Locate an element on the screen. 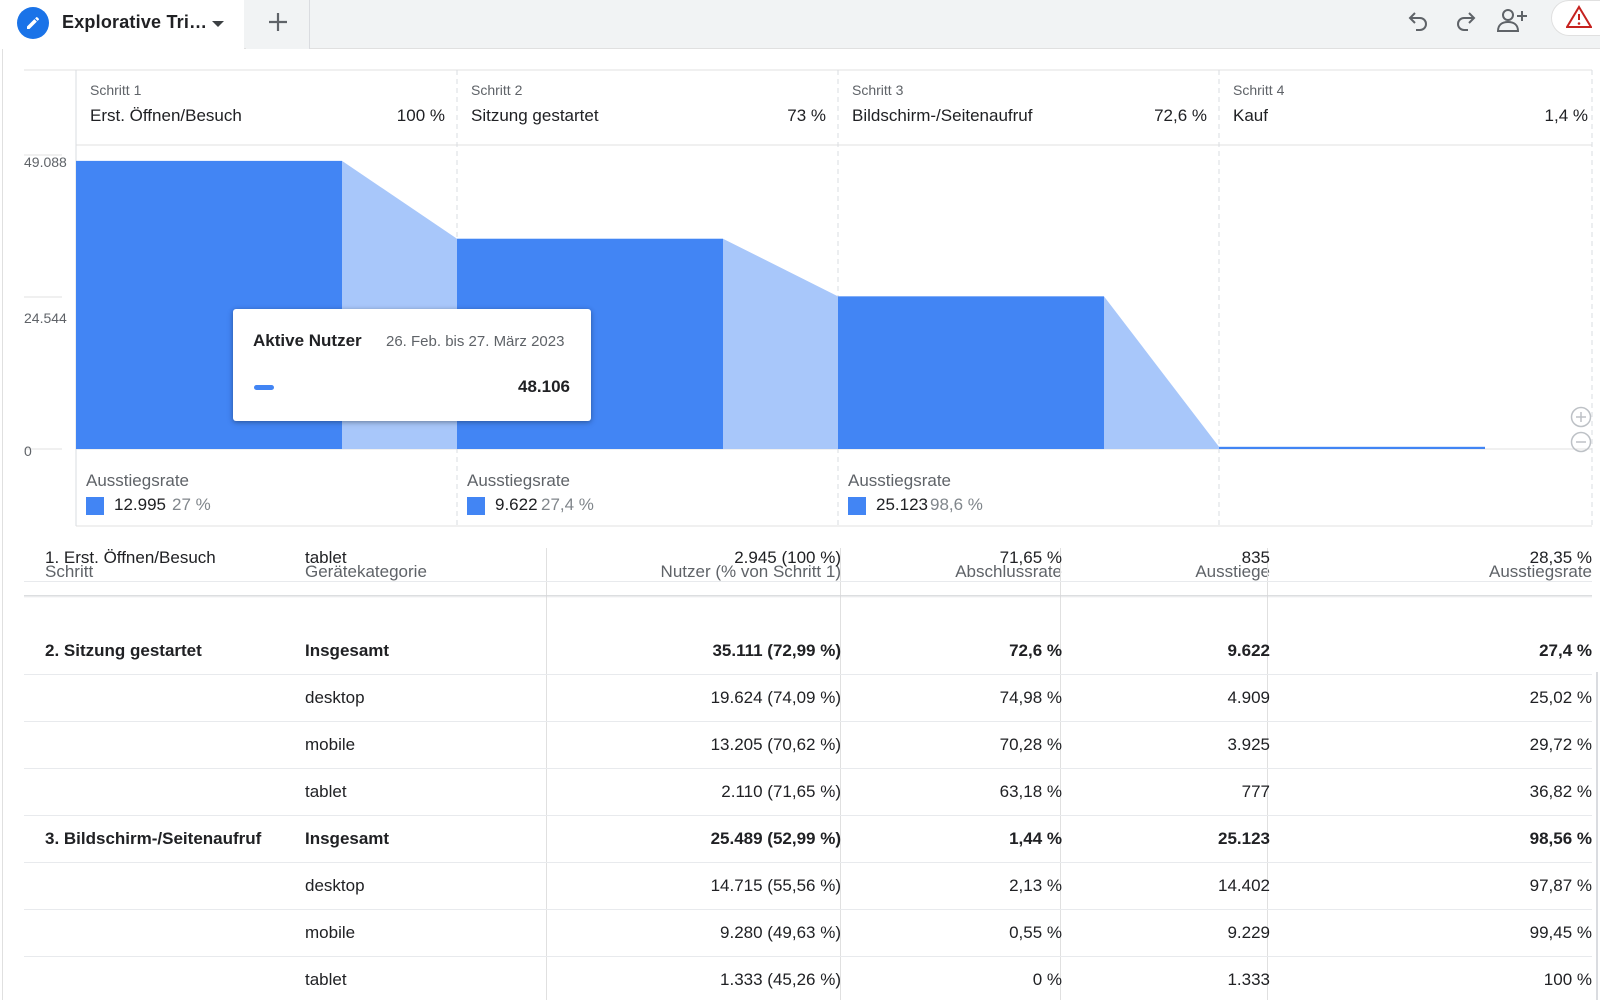  cell-exit-rate: 97,87 % is located at coordinates (1560, 885).